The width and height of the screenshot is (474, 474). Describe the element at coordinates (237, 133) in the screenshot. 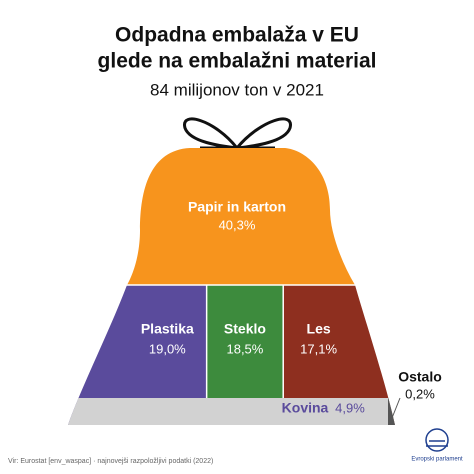

I see `bag-knot` at that location.